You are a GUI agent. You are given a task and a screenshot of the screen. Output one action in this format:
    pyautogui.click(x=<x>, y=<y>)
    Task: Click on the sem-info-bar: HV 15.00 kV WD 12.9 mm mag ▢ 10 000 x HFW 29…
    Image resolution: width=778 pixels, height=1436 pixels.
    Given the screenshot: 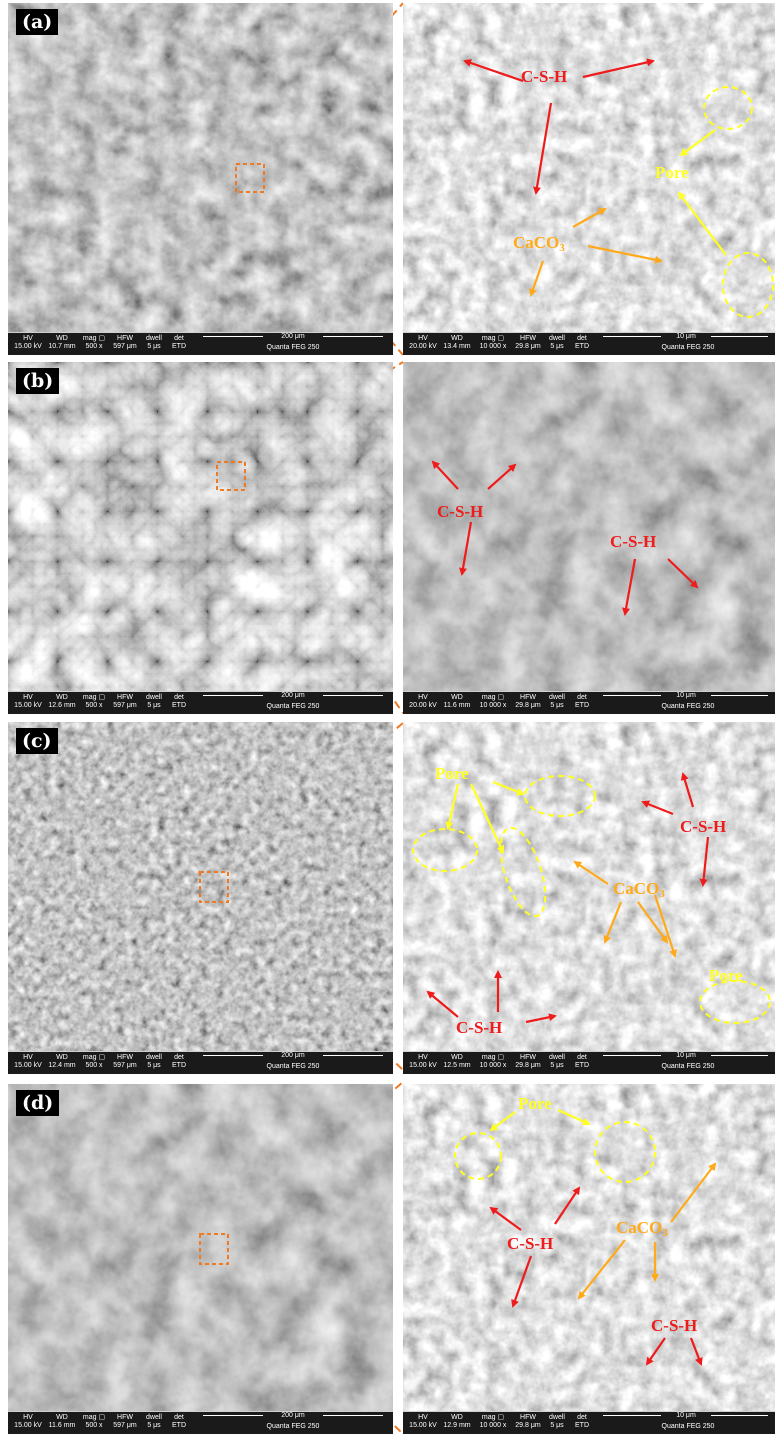 What is the action you would take?
    pyautogui.click(x=589, y=1422)
    